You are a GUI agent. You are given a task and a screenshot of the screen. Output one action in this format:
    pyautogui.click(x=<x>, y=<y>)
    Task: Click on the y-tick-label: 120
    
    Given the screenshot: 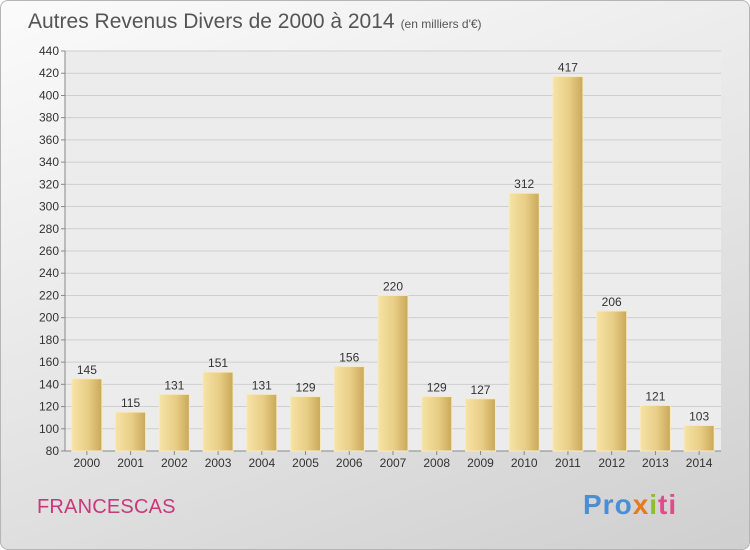 What is the action you would take?
    pyautogui.click(x=49, y=407)
    